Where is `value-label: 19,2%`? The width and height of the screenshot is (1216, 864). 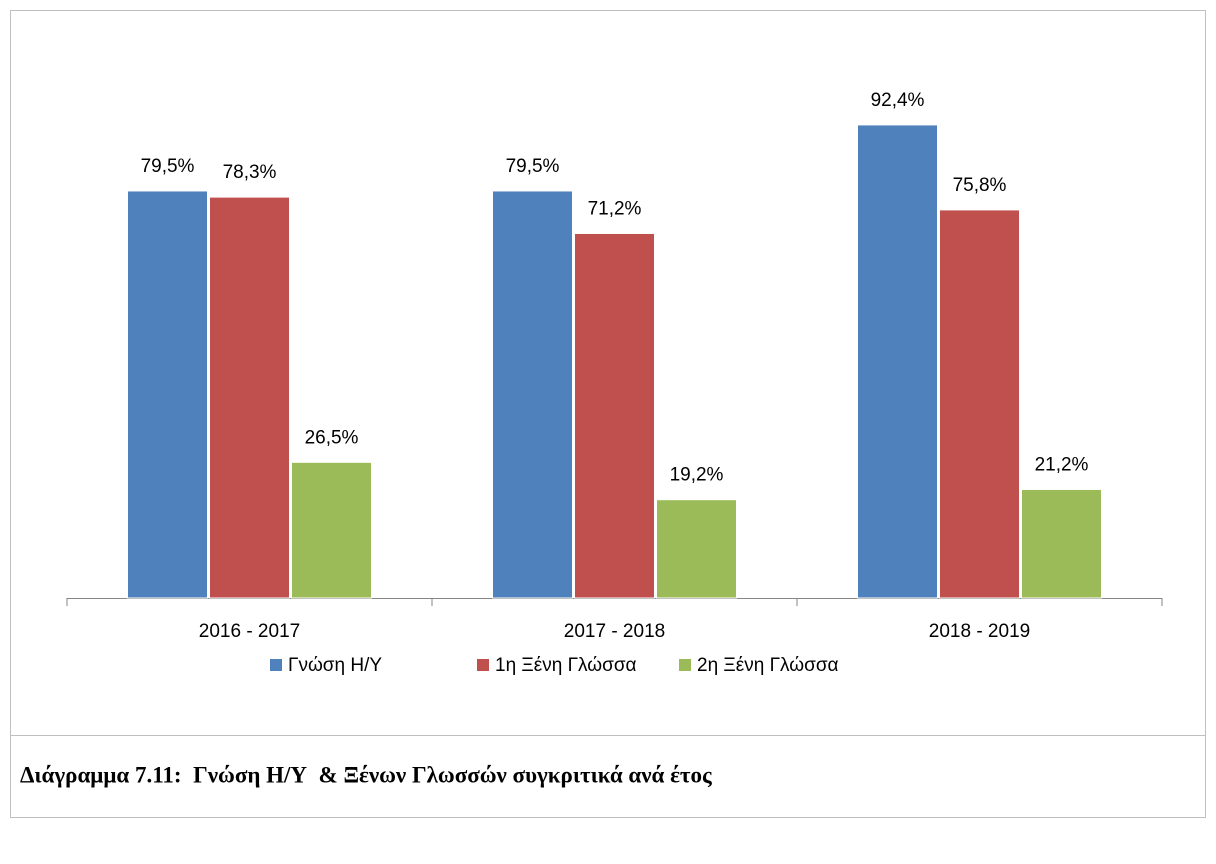
value-label: 19,2% is located at coordinates (697, 475).